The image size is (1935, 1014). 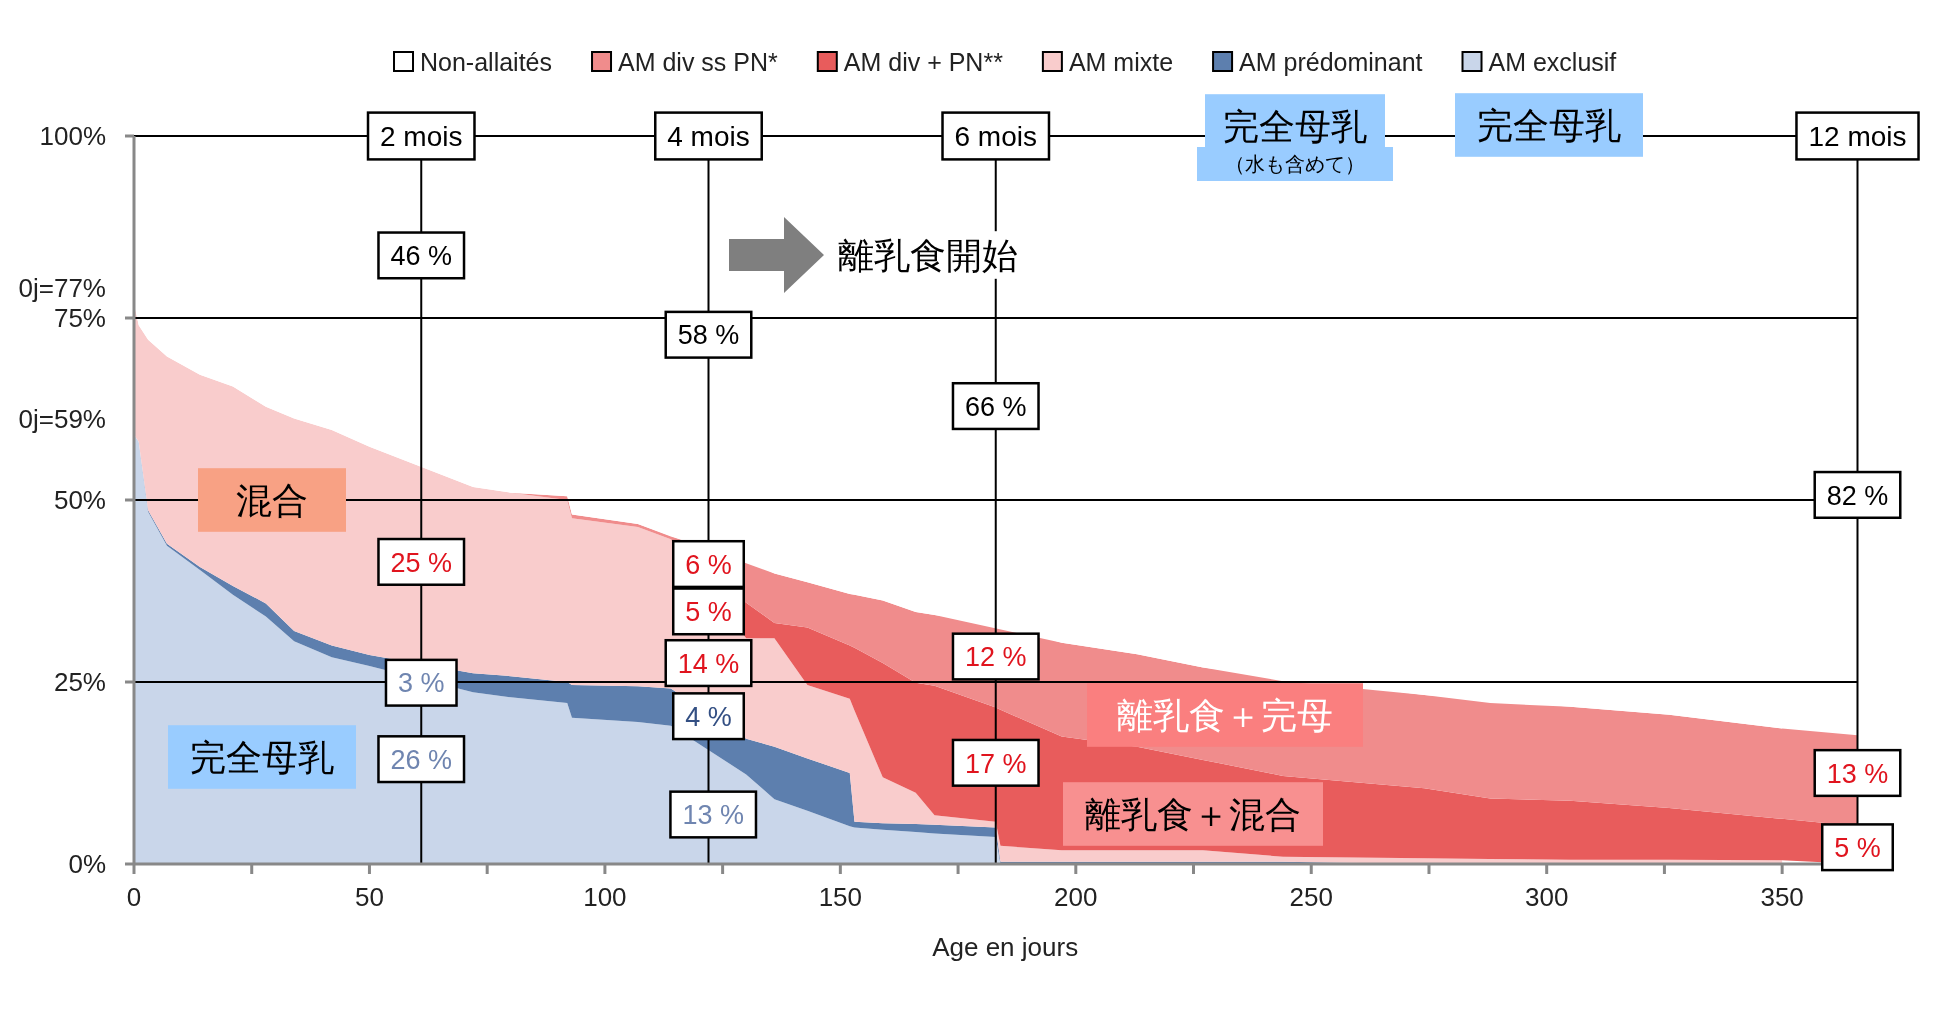 What do you see at coordinates (62, 288) in the screenshot?
I see `annotation: 0j=77%` at bounding box center [62, 288].